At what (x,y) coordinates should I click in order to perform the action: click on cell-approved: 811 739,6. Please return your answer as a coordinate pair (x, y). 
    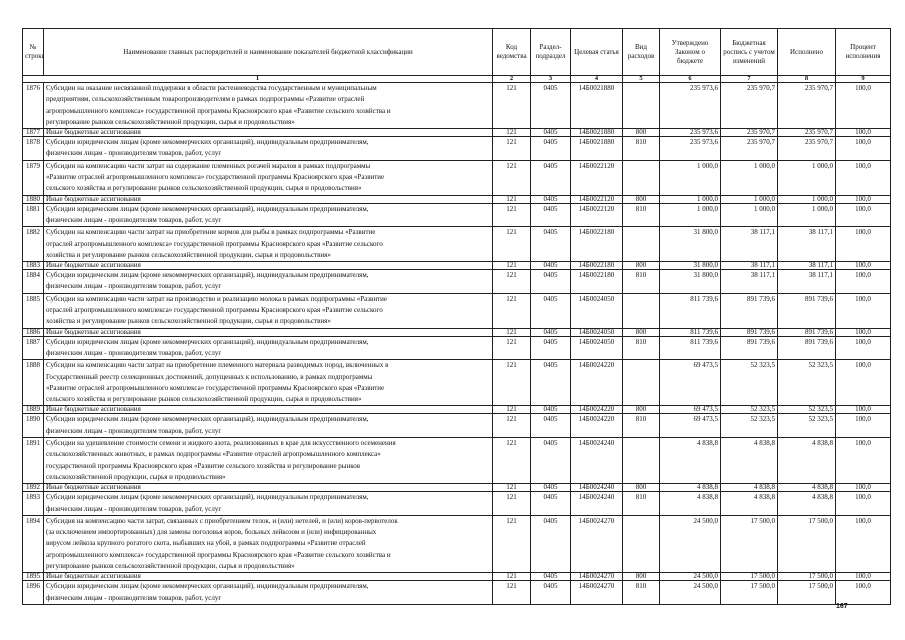
    Looking at the image, I should click on (690, 310).